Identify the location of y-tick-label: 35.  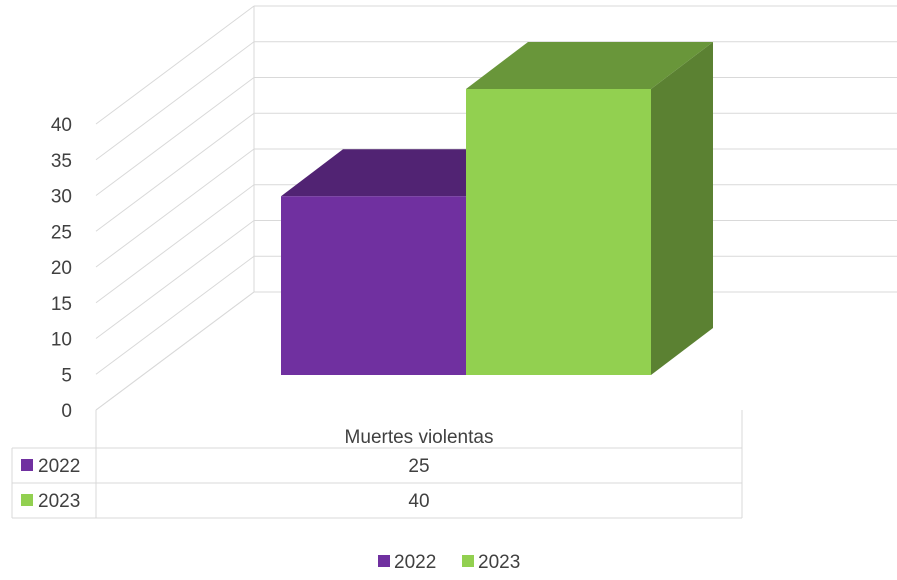
(61, 161).